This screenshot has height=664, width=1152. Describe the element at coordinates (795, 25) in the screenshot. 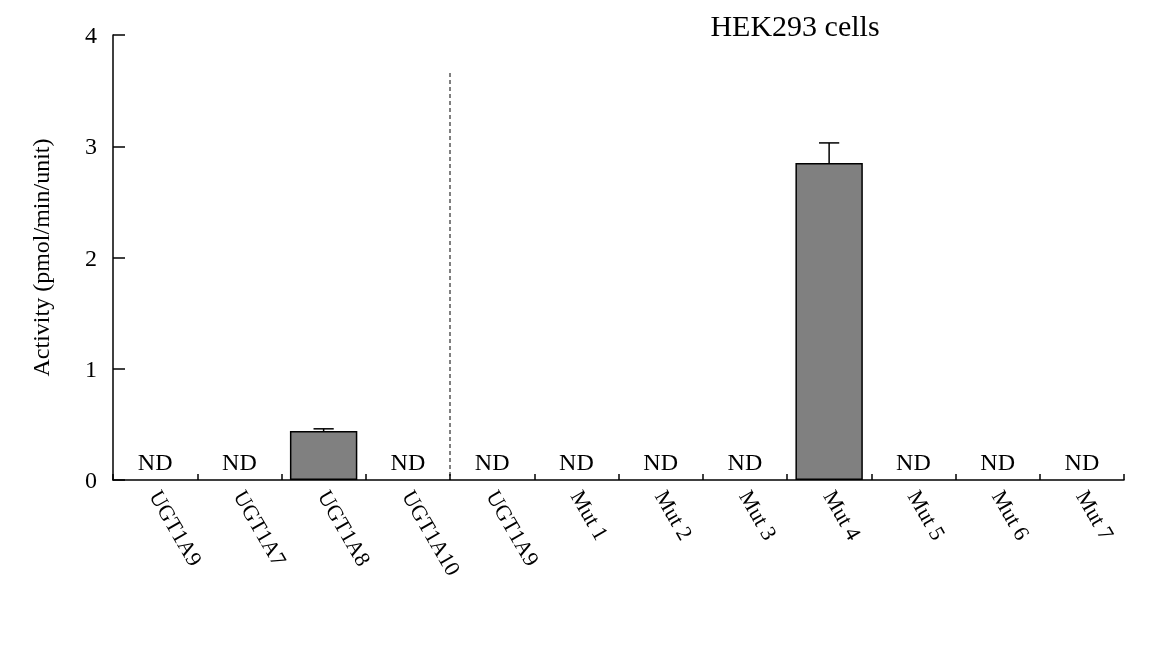

I see `annotation: HEK293 cells` at that location.